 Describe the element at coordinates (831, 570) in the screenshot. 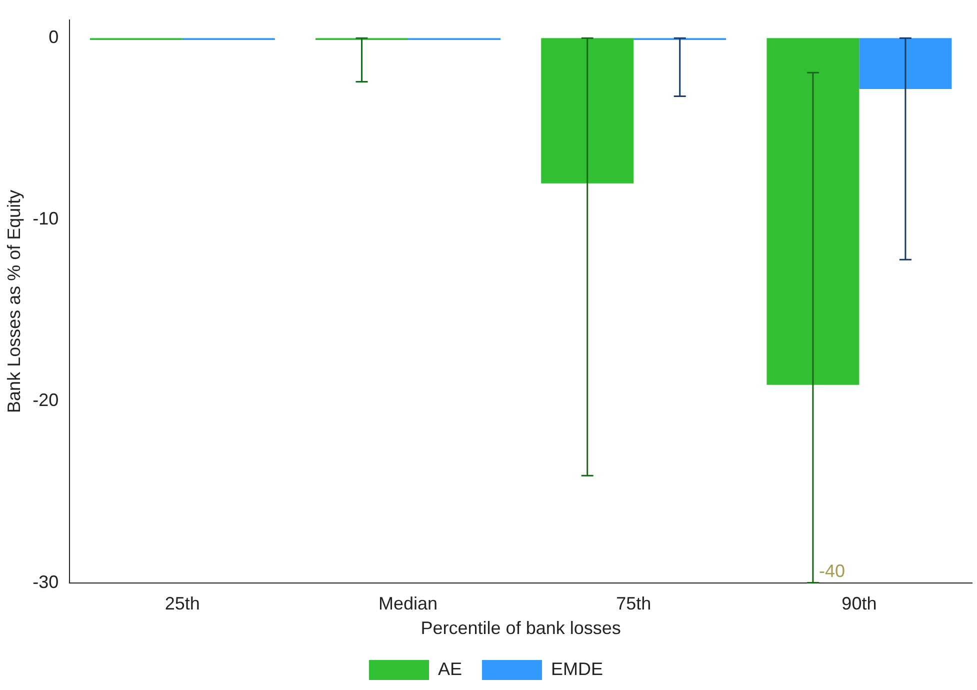

I see `annotation: -40` at that location.